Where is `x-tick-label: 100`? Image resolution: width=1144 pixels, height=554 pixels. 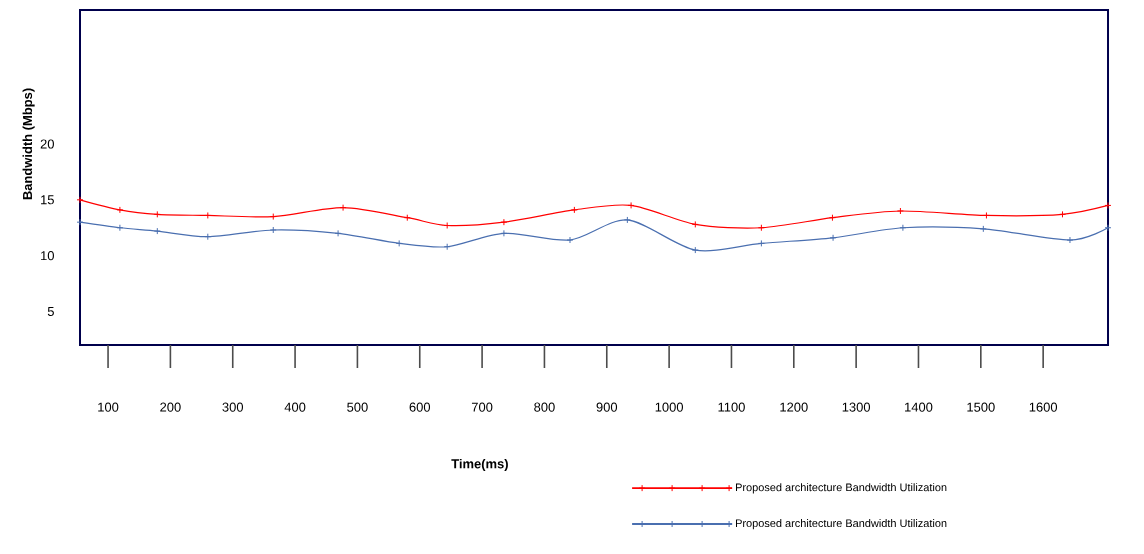 x-tick-label: 100 is located at coordinates (108, 407).